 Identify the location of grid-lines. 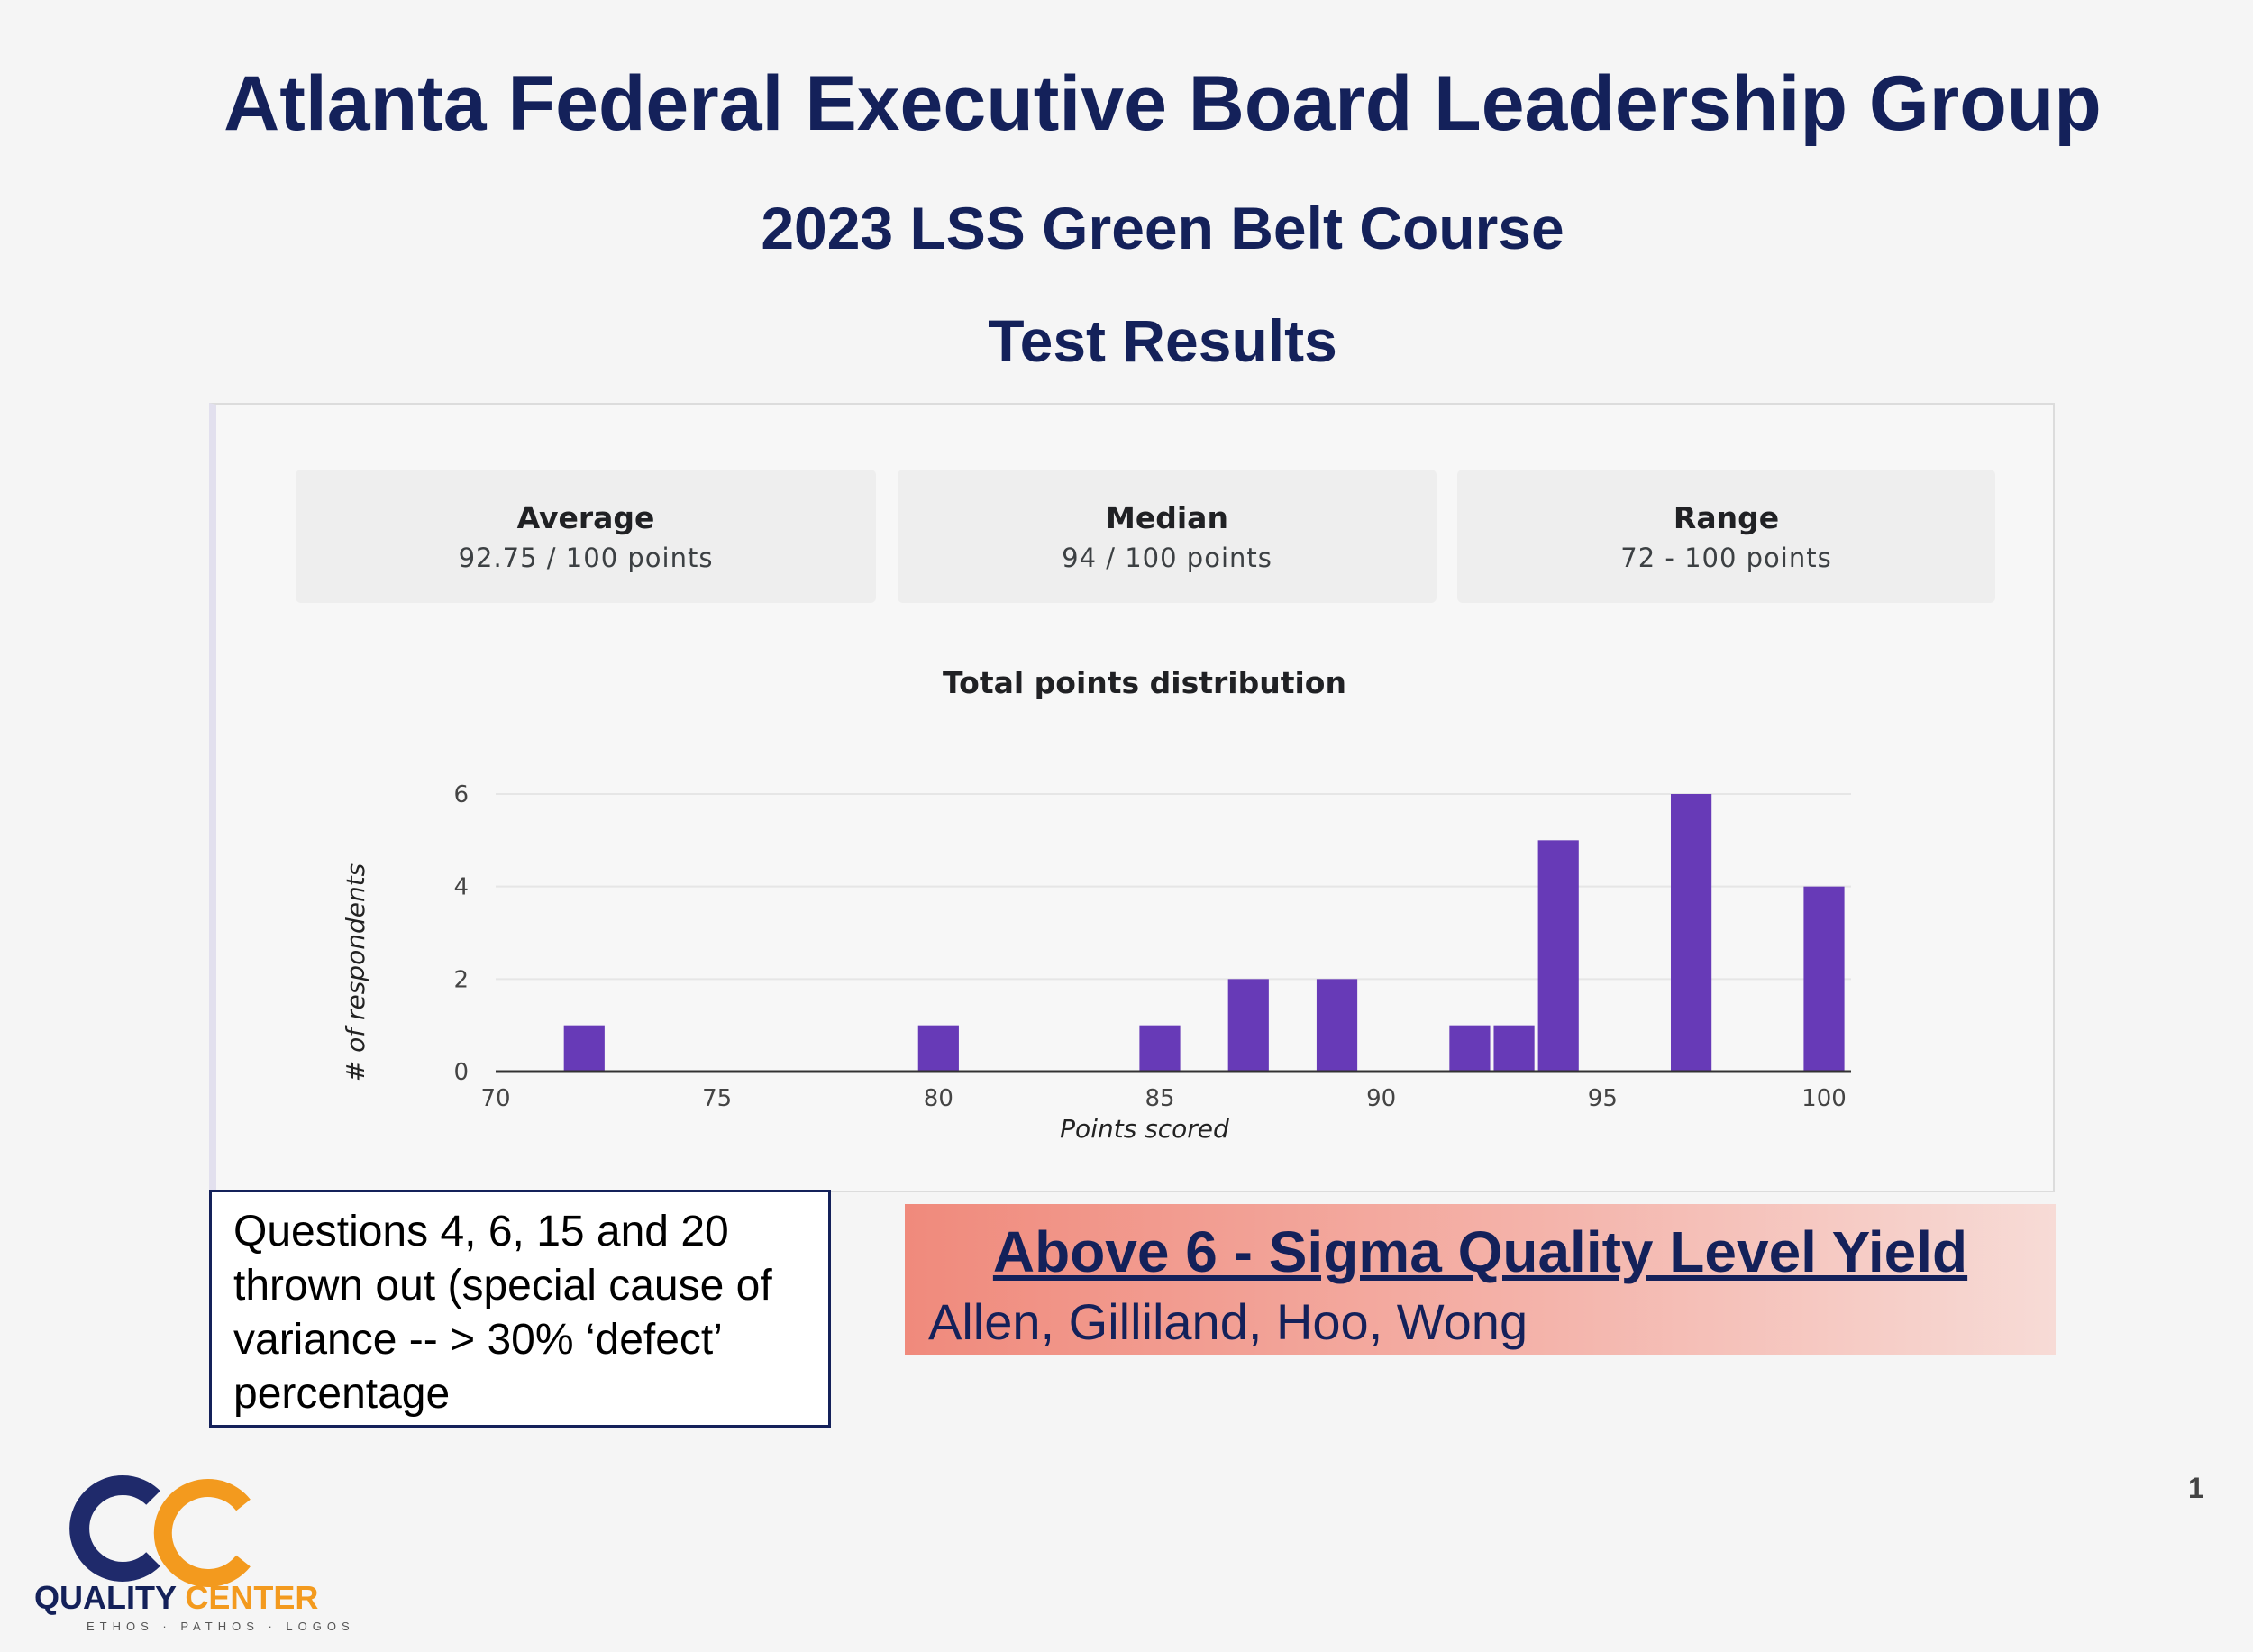
(1173, 887).